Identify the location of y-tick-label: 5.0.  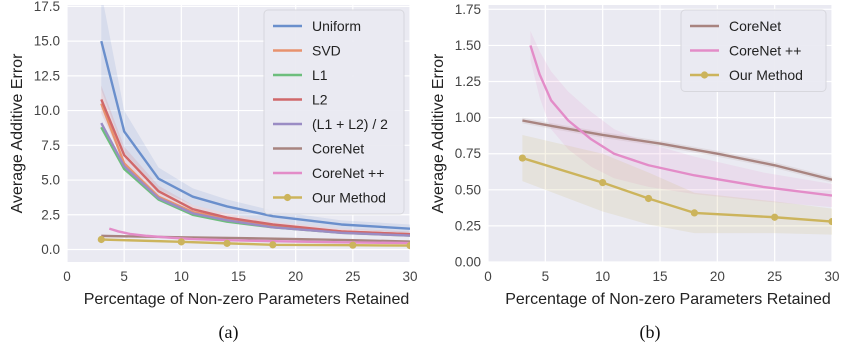
(50, 180).